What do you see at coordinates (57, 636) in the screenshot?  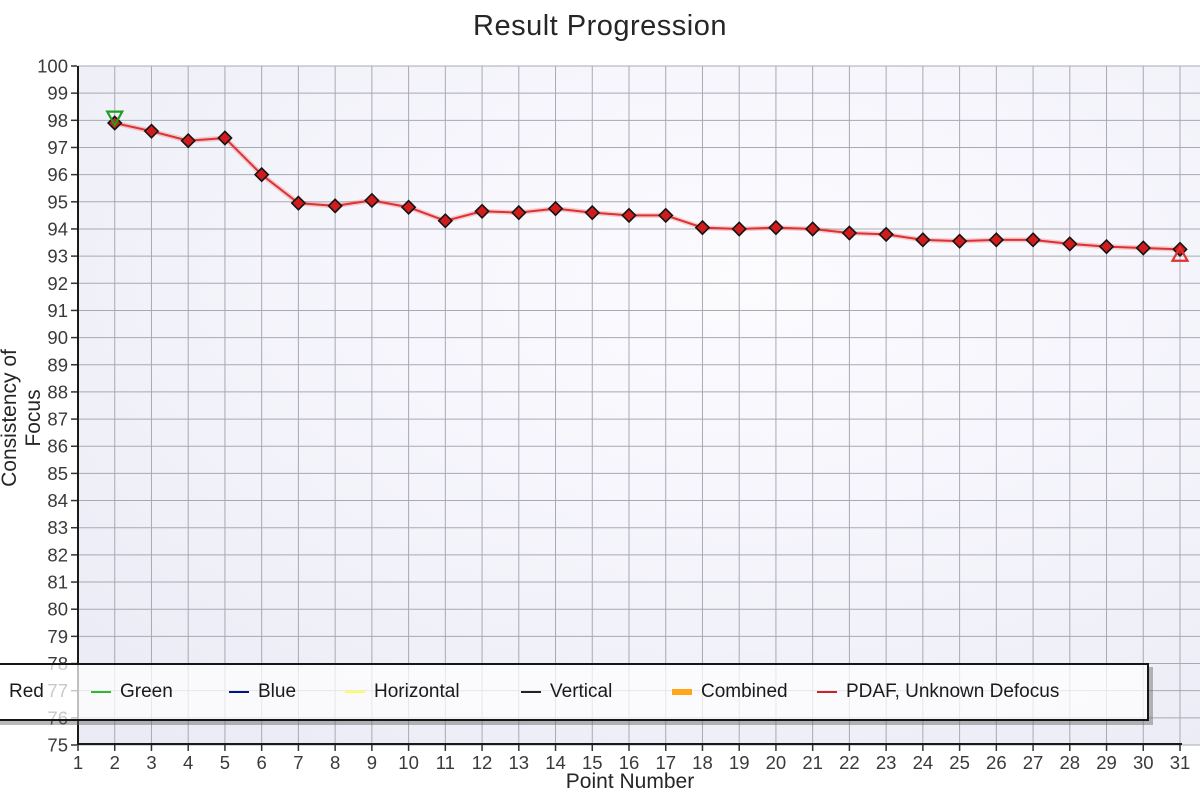 I see `y-tick-label: 79` at bounding box center [57, 636].